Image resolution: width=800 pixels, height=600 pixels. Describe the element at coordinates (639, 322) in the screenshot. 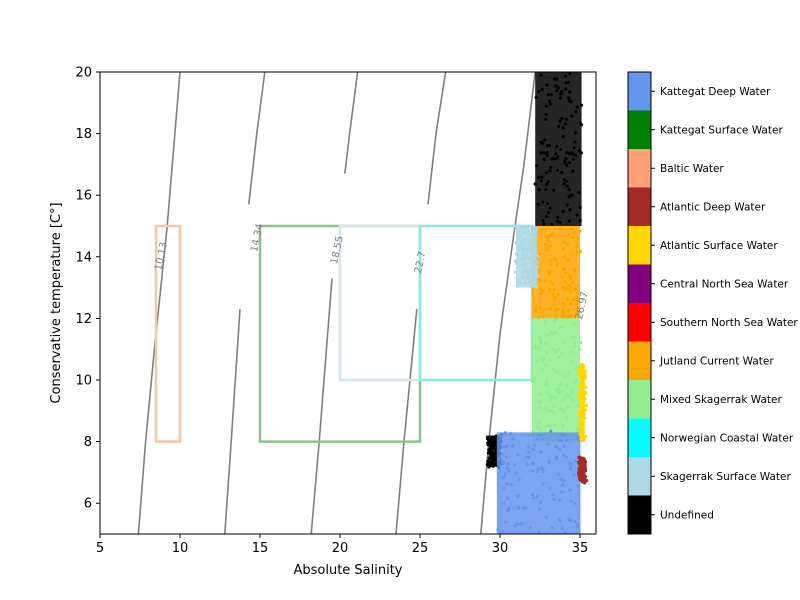

I see `colorbar-swatch` at that location.